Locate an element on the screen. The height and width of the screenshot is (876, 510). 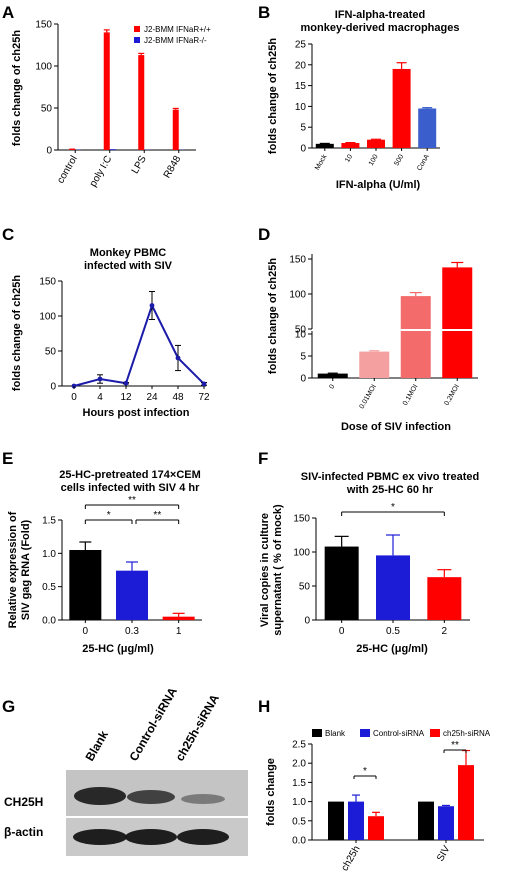
h-y-tick-label-4: 2.0 is located at coordinates (299, 764).